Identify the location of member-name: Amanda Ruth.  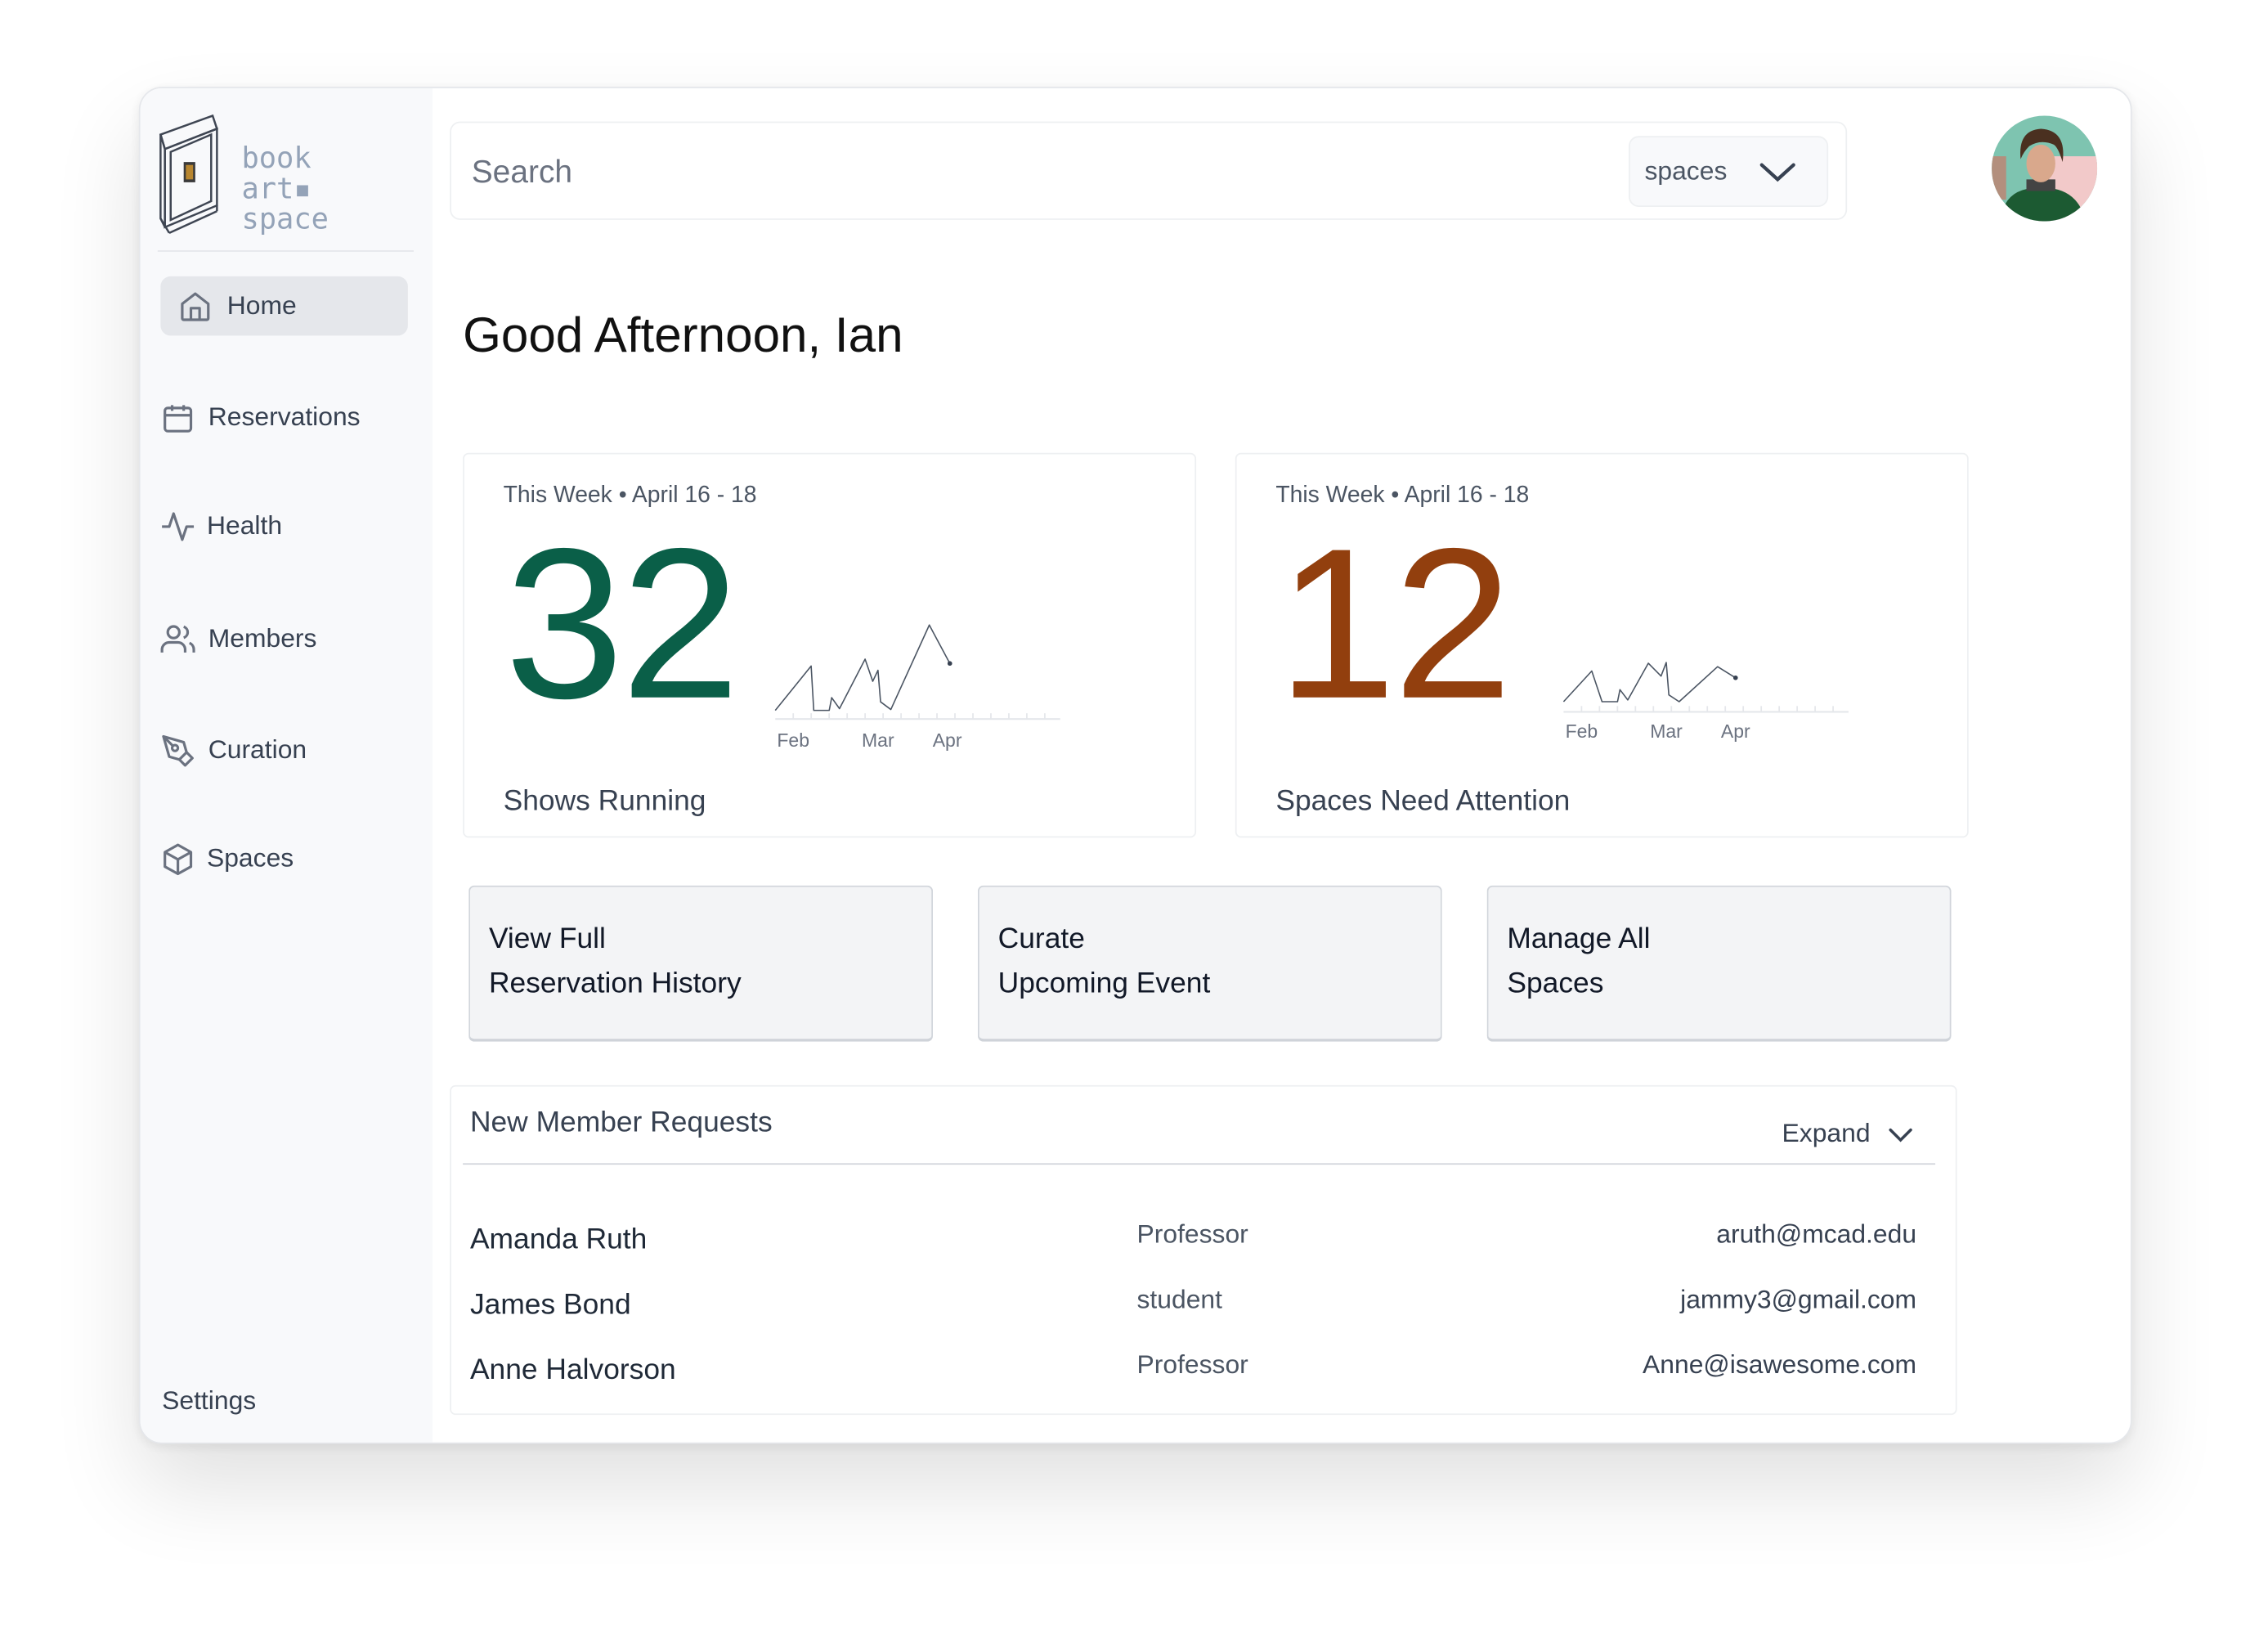
(558, 1239).